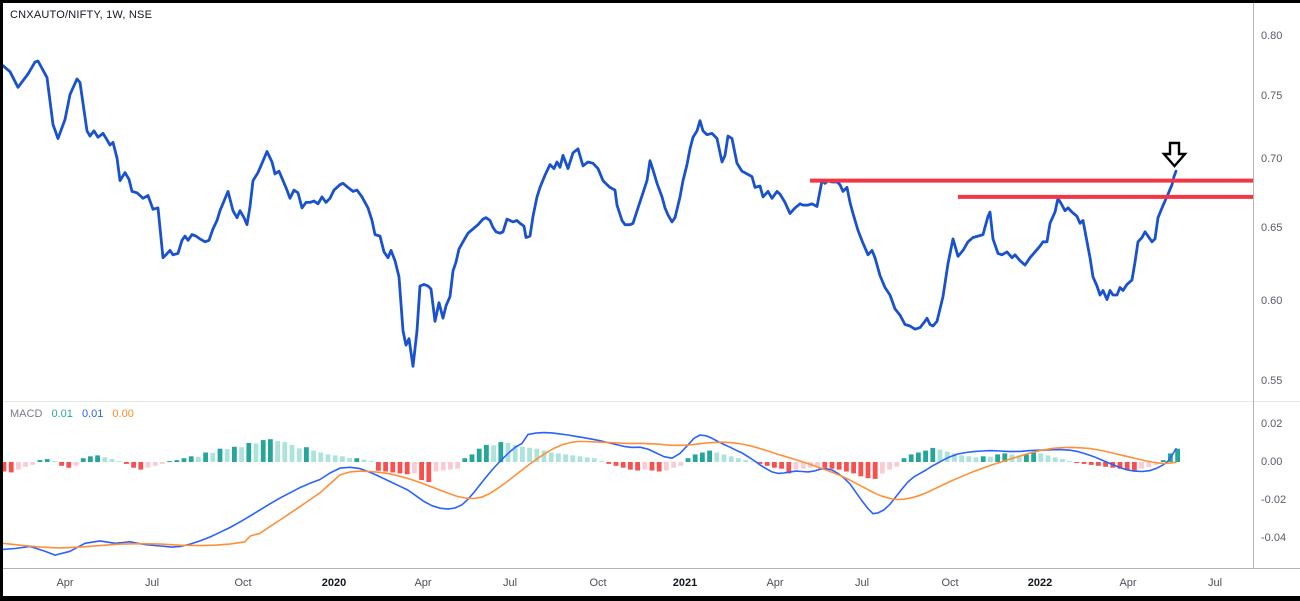  What do you see at coordinates (1272, 228) in the screenshot?
I see `price-axis-label: 0.65` at bounding box center [1272, 228].